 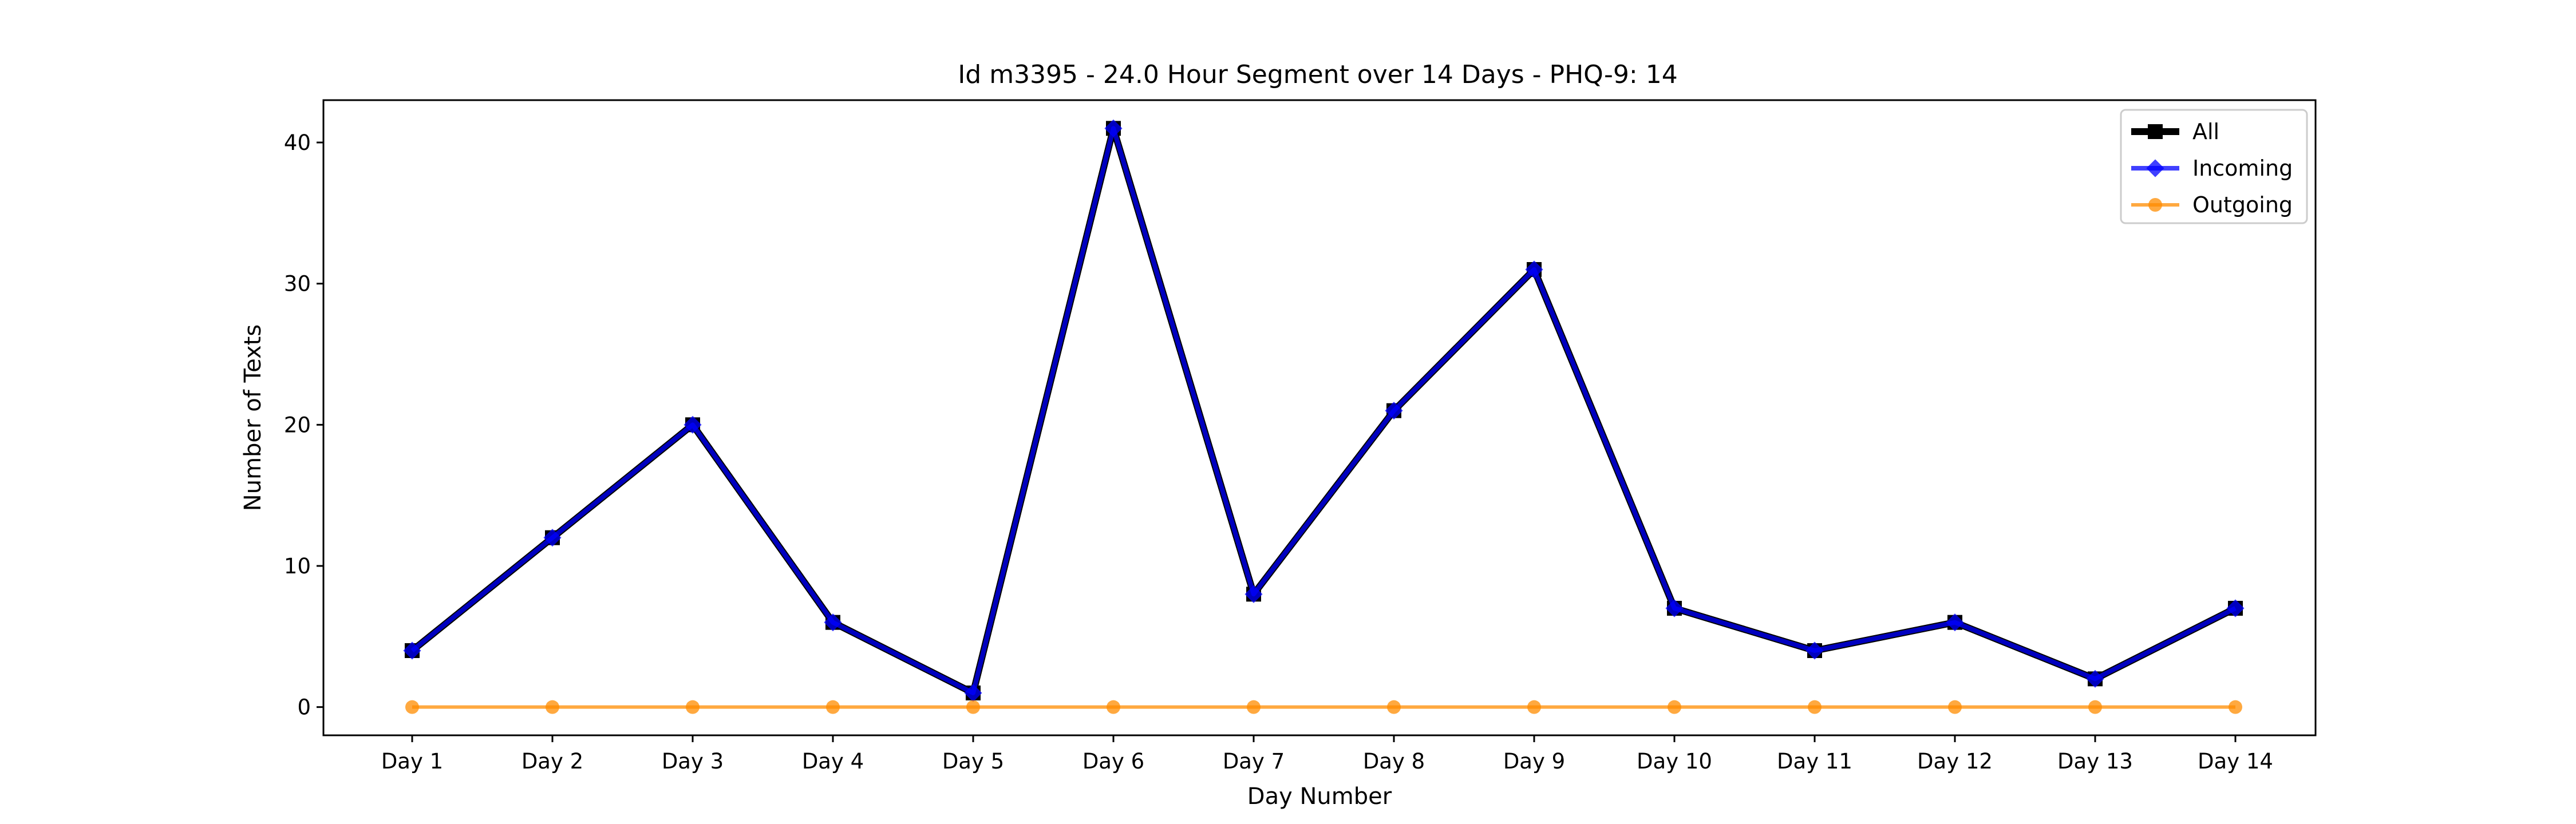 I want to click on y-tick-label: 30, so click(x=297, y=284).